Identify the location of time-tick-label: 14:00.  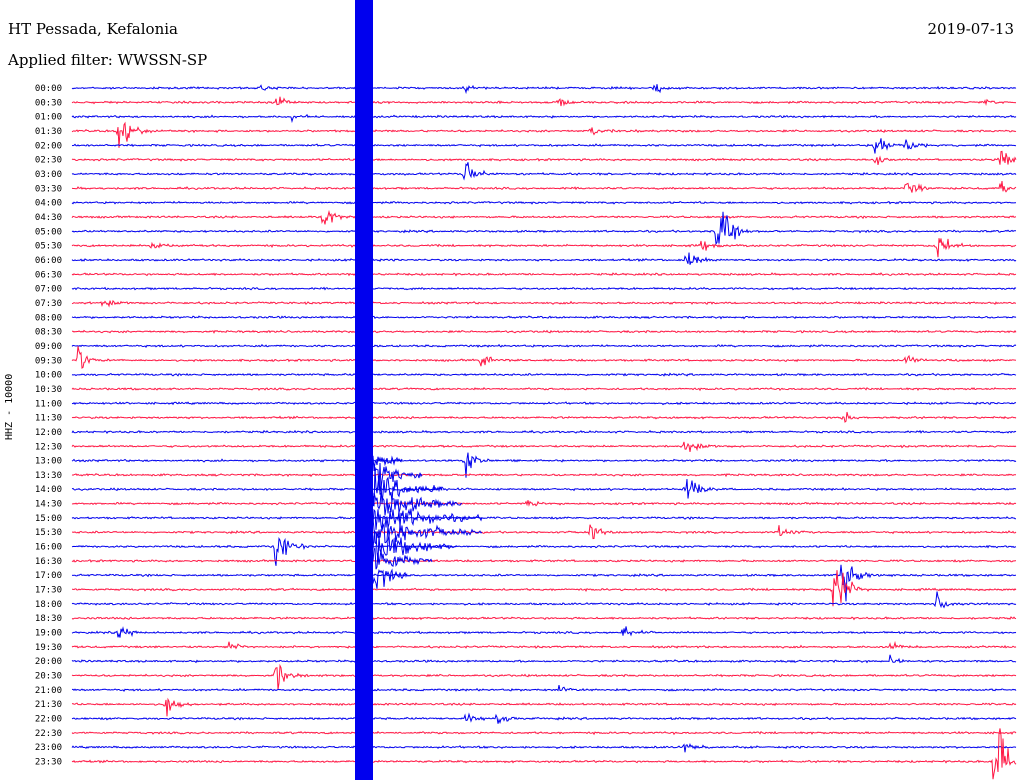
(48, 490).